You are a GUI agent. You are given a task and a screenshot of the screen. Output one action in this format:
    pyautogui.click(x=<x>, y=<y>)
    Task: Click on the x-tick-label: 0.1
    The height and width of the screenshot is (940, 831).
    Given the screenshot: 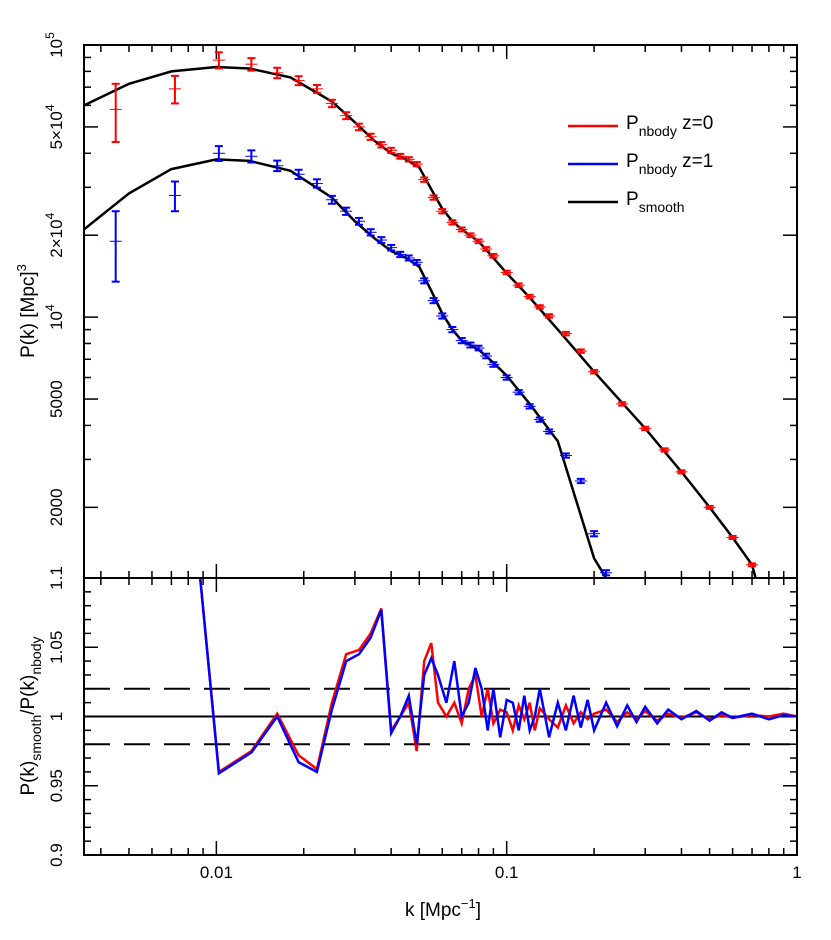 What is the action you would take?
    pyautogui.click(x=507, y=872)
    